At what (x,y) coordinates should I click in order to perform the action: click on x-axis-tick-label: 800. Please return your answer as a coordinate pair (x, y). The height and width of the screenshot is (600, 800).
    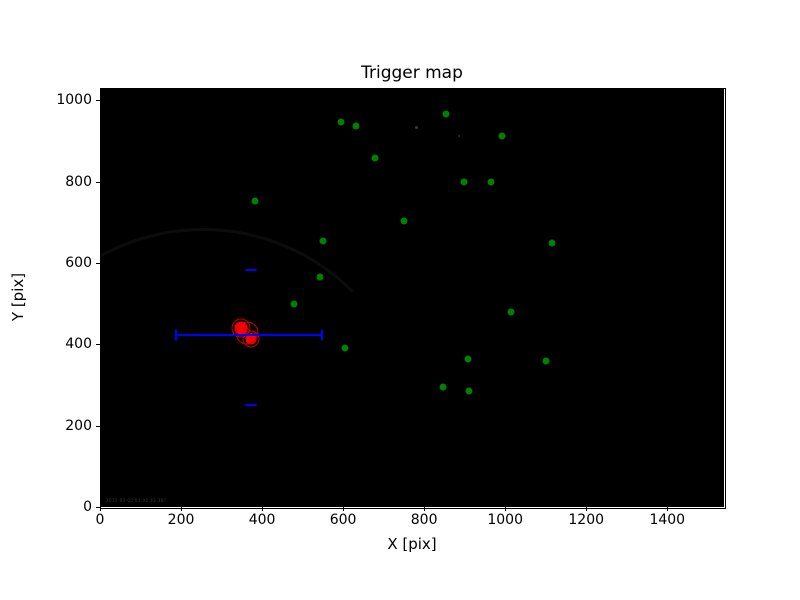
    Looking at the image, I should click on (424, 520).